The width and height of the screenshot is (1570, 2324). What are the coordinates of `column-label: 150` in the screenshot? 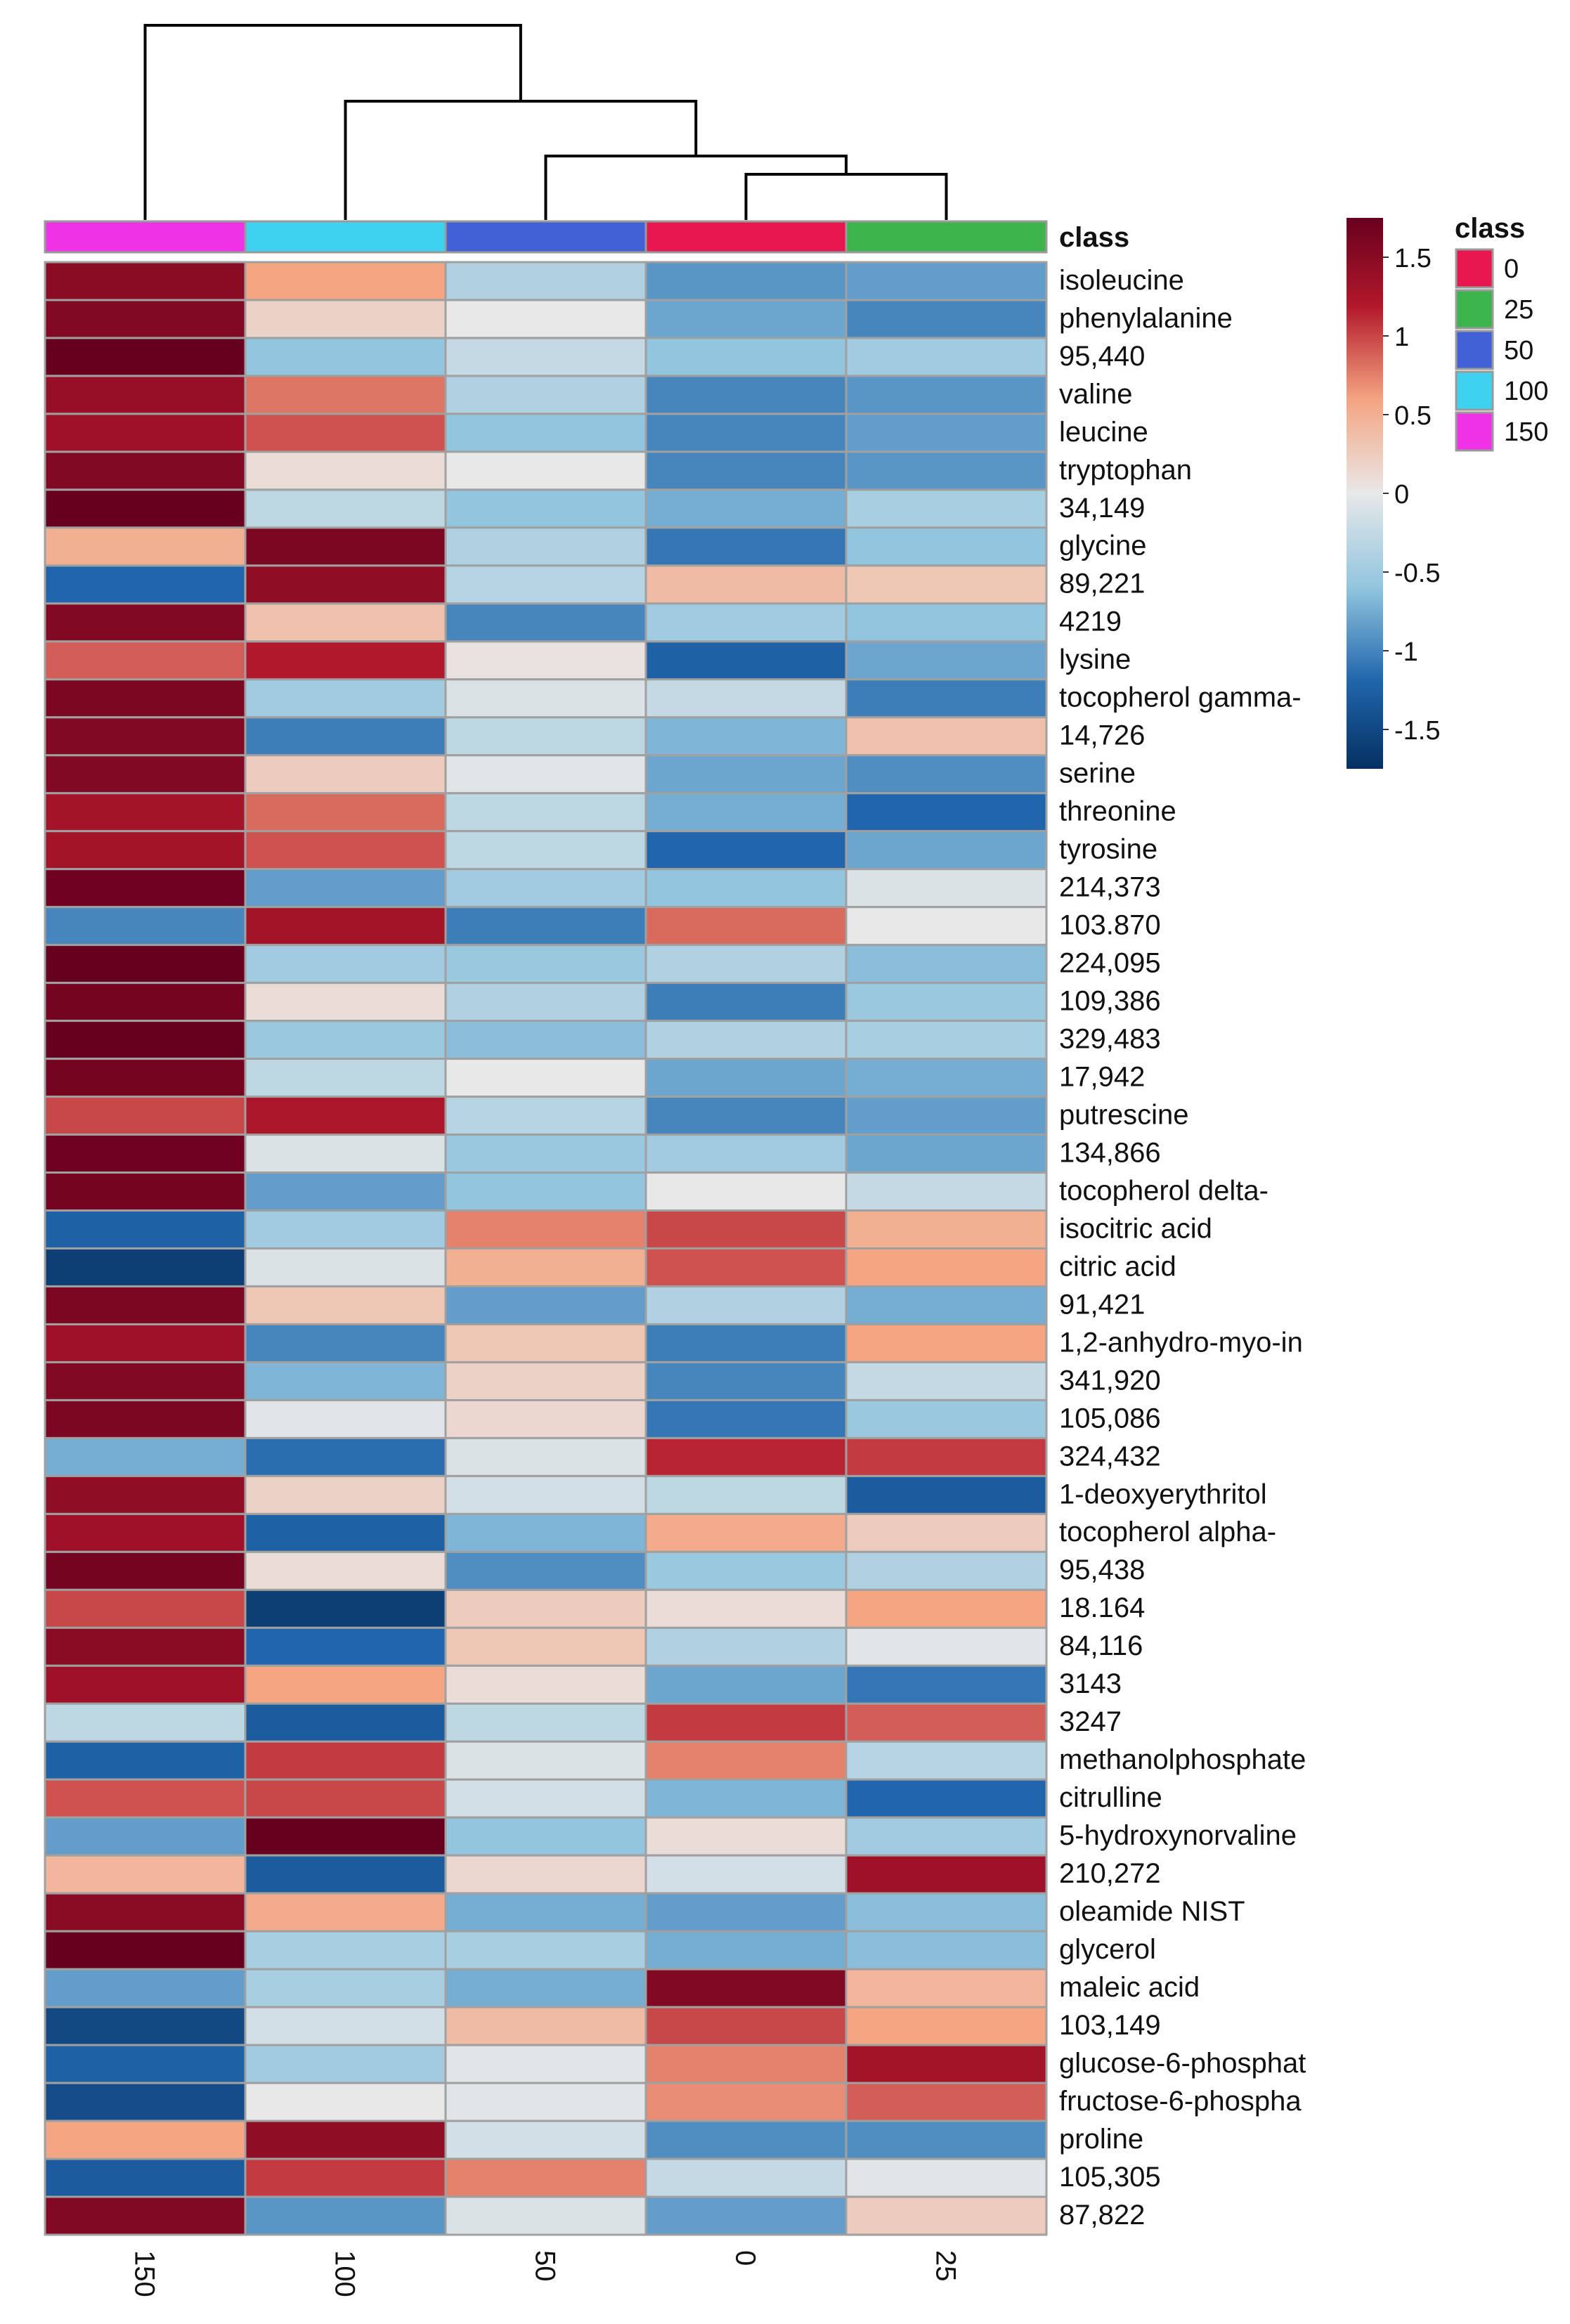 It's located at (144, 2273).